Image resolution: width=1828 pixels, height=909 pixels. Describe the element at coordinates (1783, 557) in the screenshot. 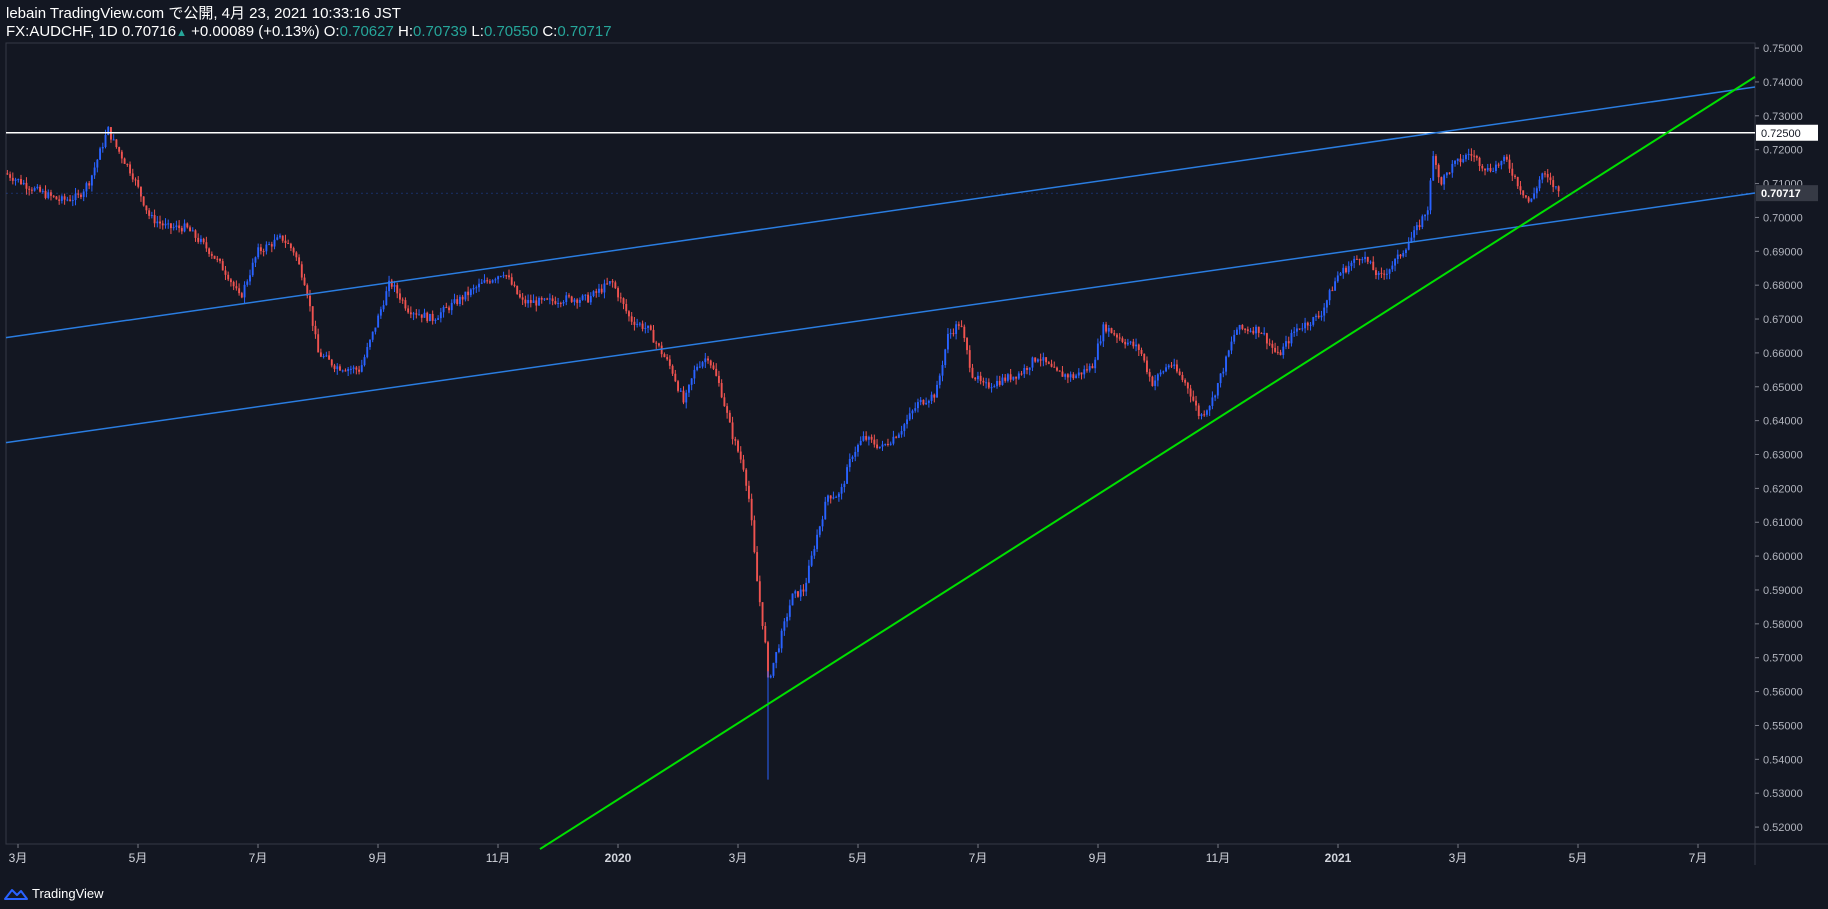

I see `price-tick-label: 0.60000` at that location.